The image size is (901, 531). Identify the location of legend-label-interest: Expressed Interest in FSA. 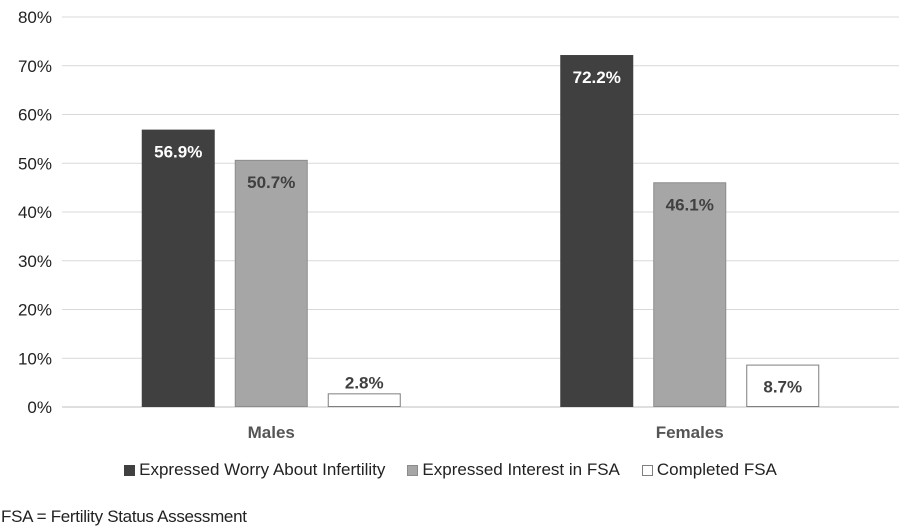
(521, 469).